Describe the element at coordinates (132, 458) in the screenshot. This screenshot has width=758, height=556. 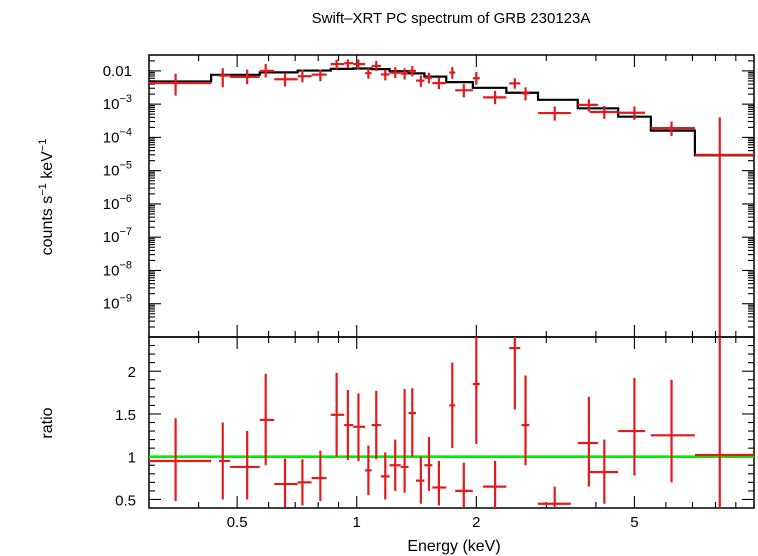
I see `ratio-y-tick-label: 1` at that location.